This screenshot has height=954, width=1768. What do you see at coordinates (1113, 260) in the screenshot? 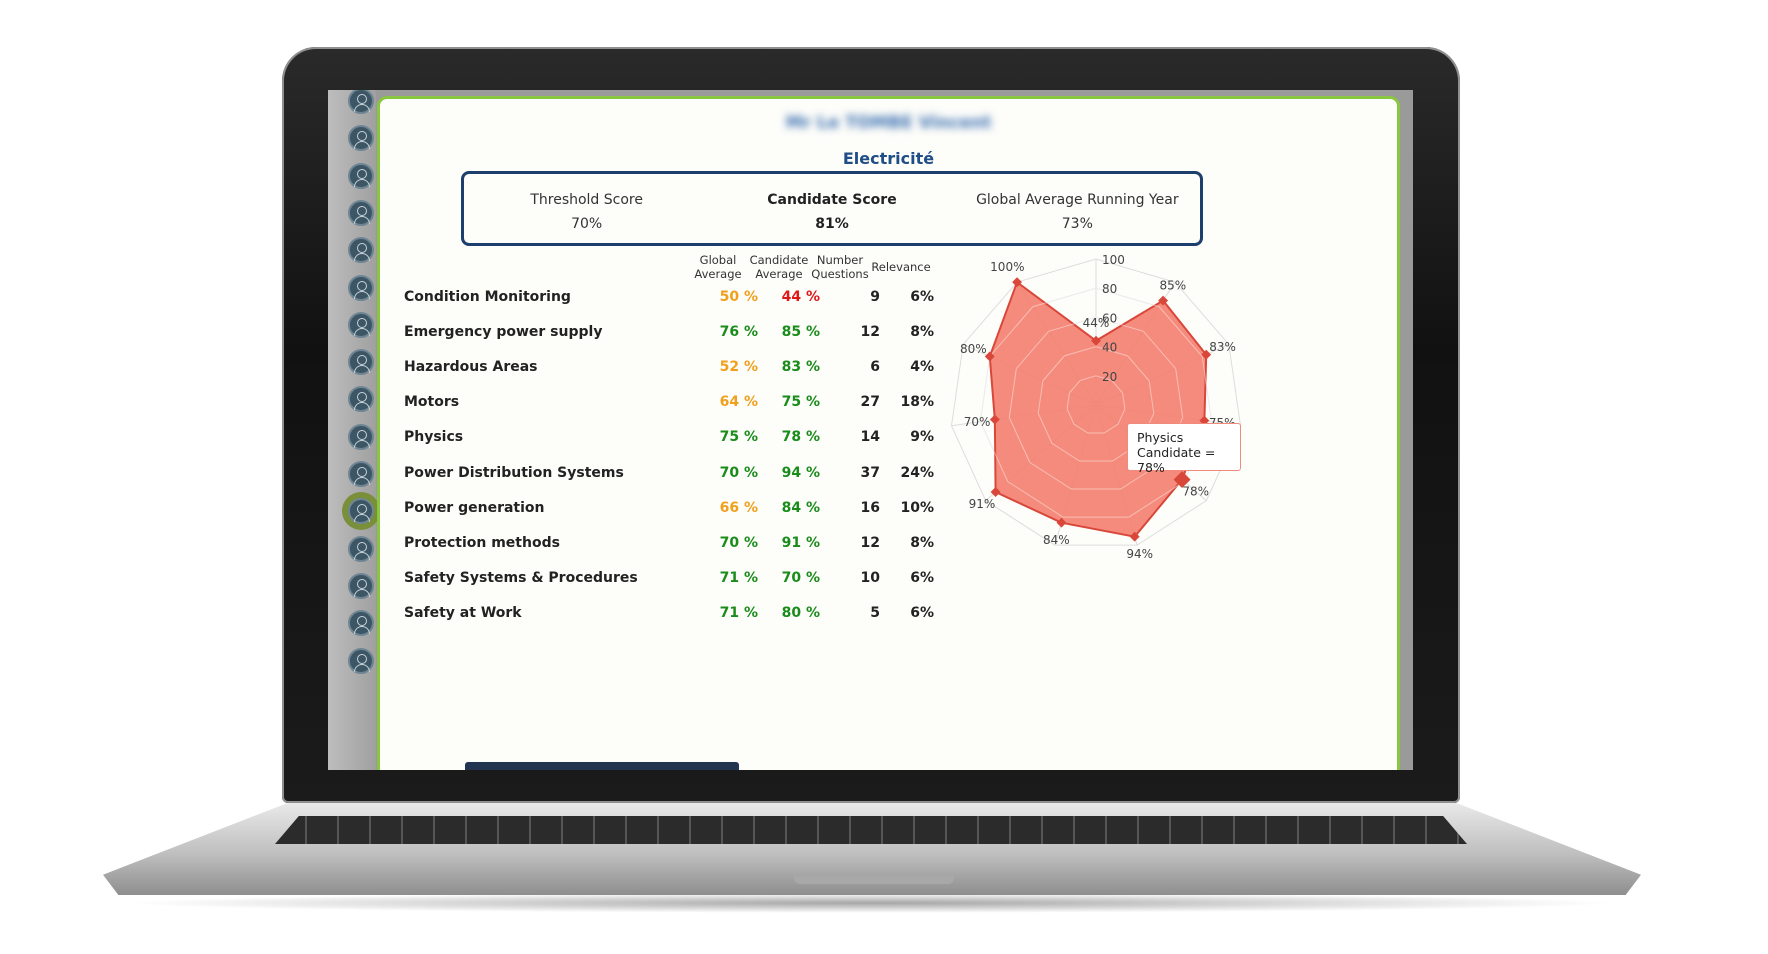
I see `radar-tick-label: 100` at bounding box center [1113, 260].